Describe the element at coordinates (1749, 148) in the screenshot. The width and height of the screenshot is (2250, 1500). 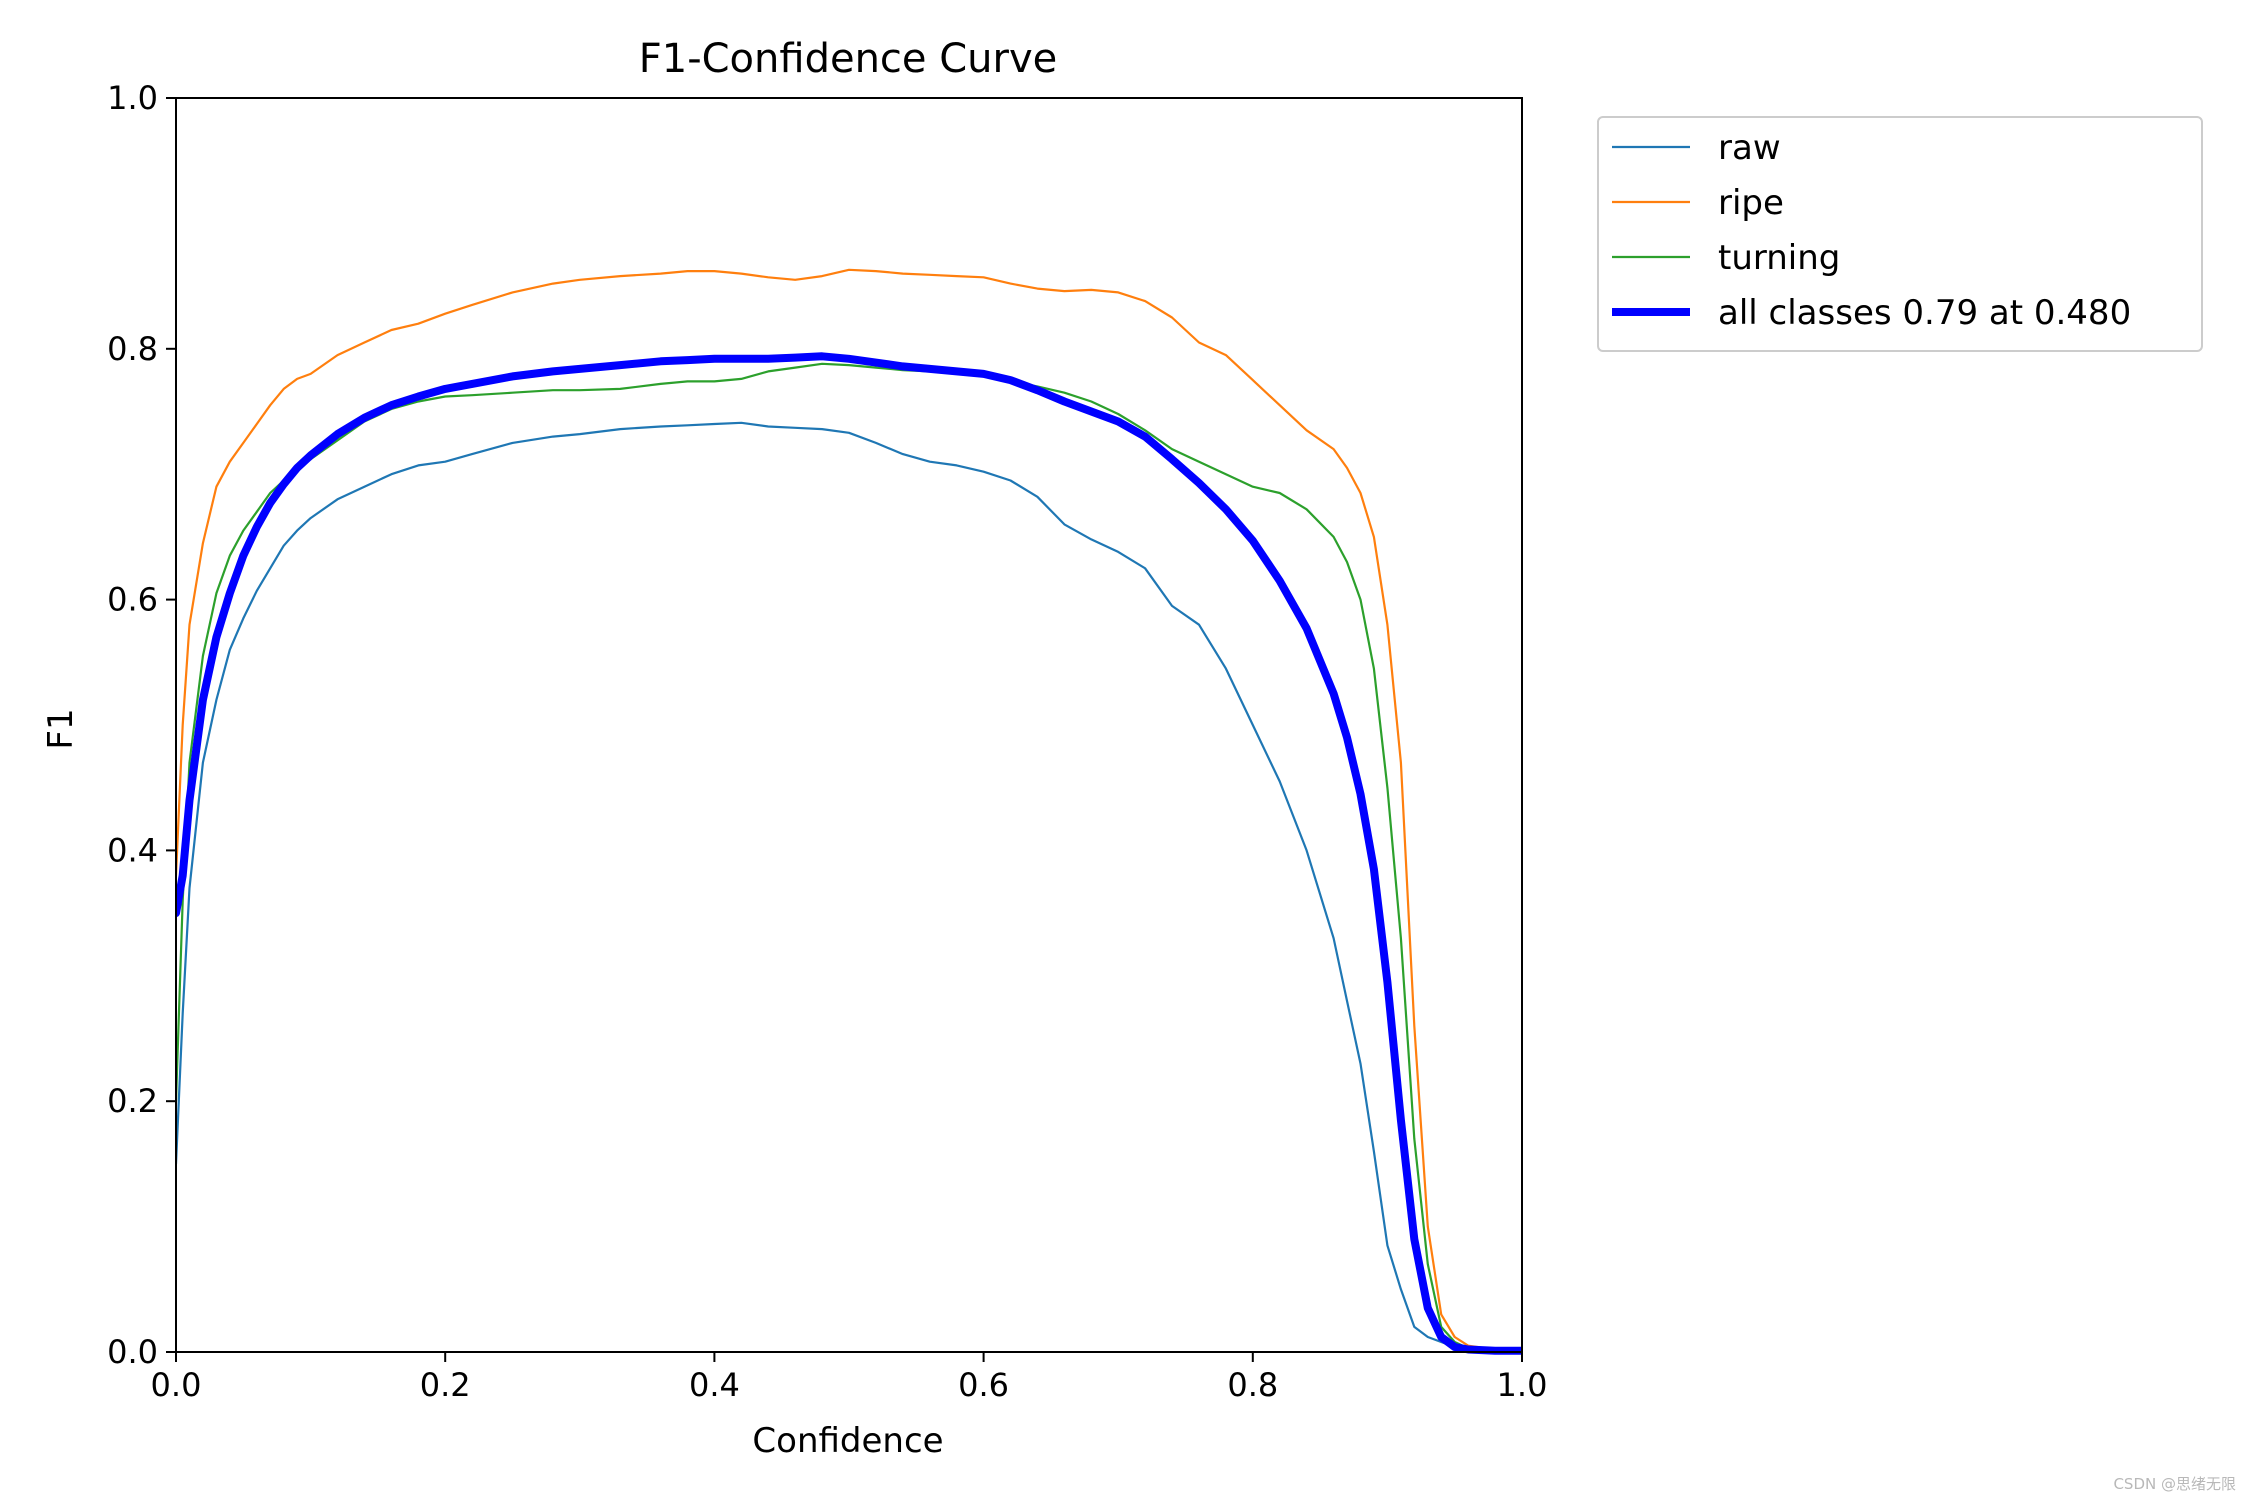
I see `legend-label: raw` at that location.